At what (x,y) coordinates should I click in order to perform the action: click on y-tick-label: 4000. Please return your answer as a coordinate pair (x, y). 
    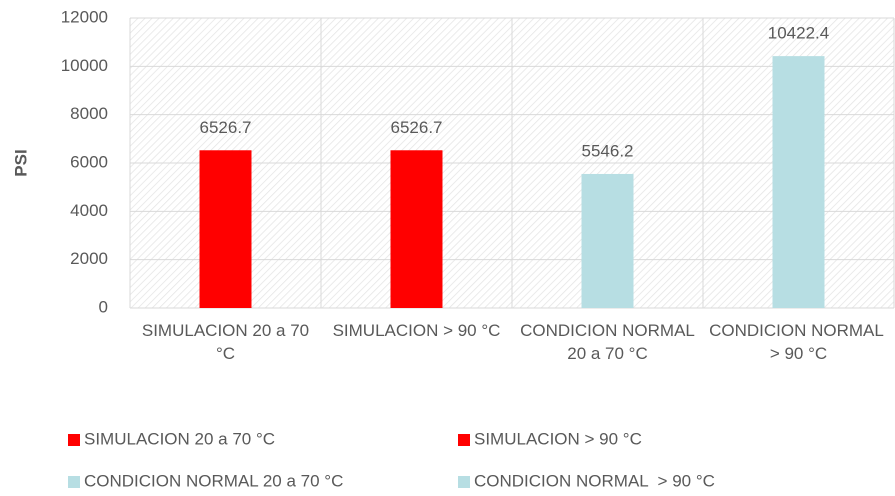
    Looking at the image, I should click on (89, 210).